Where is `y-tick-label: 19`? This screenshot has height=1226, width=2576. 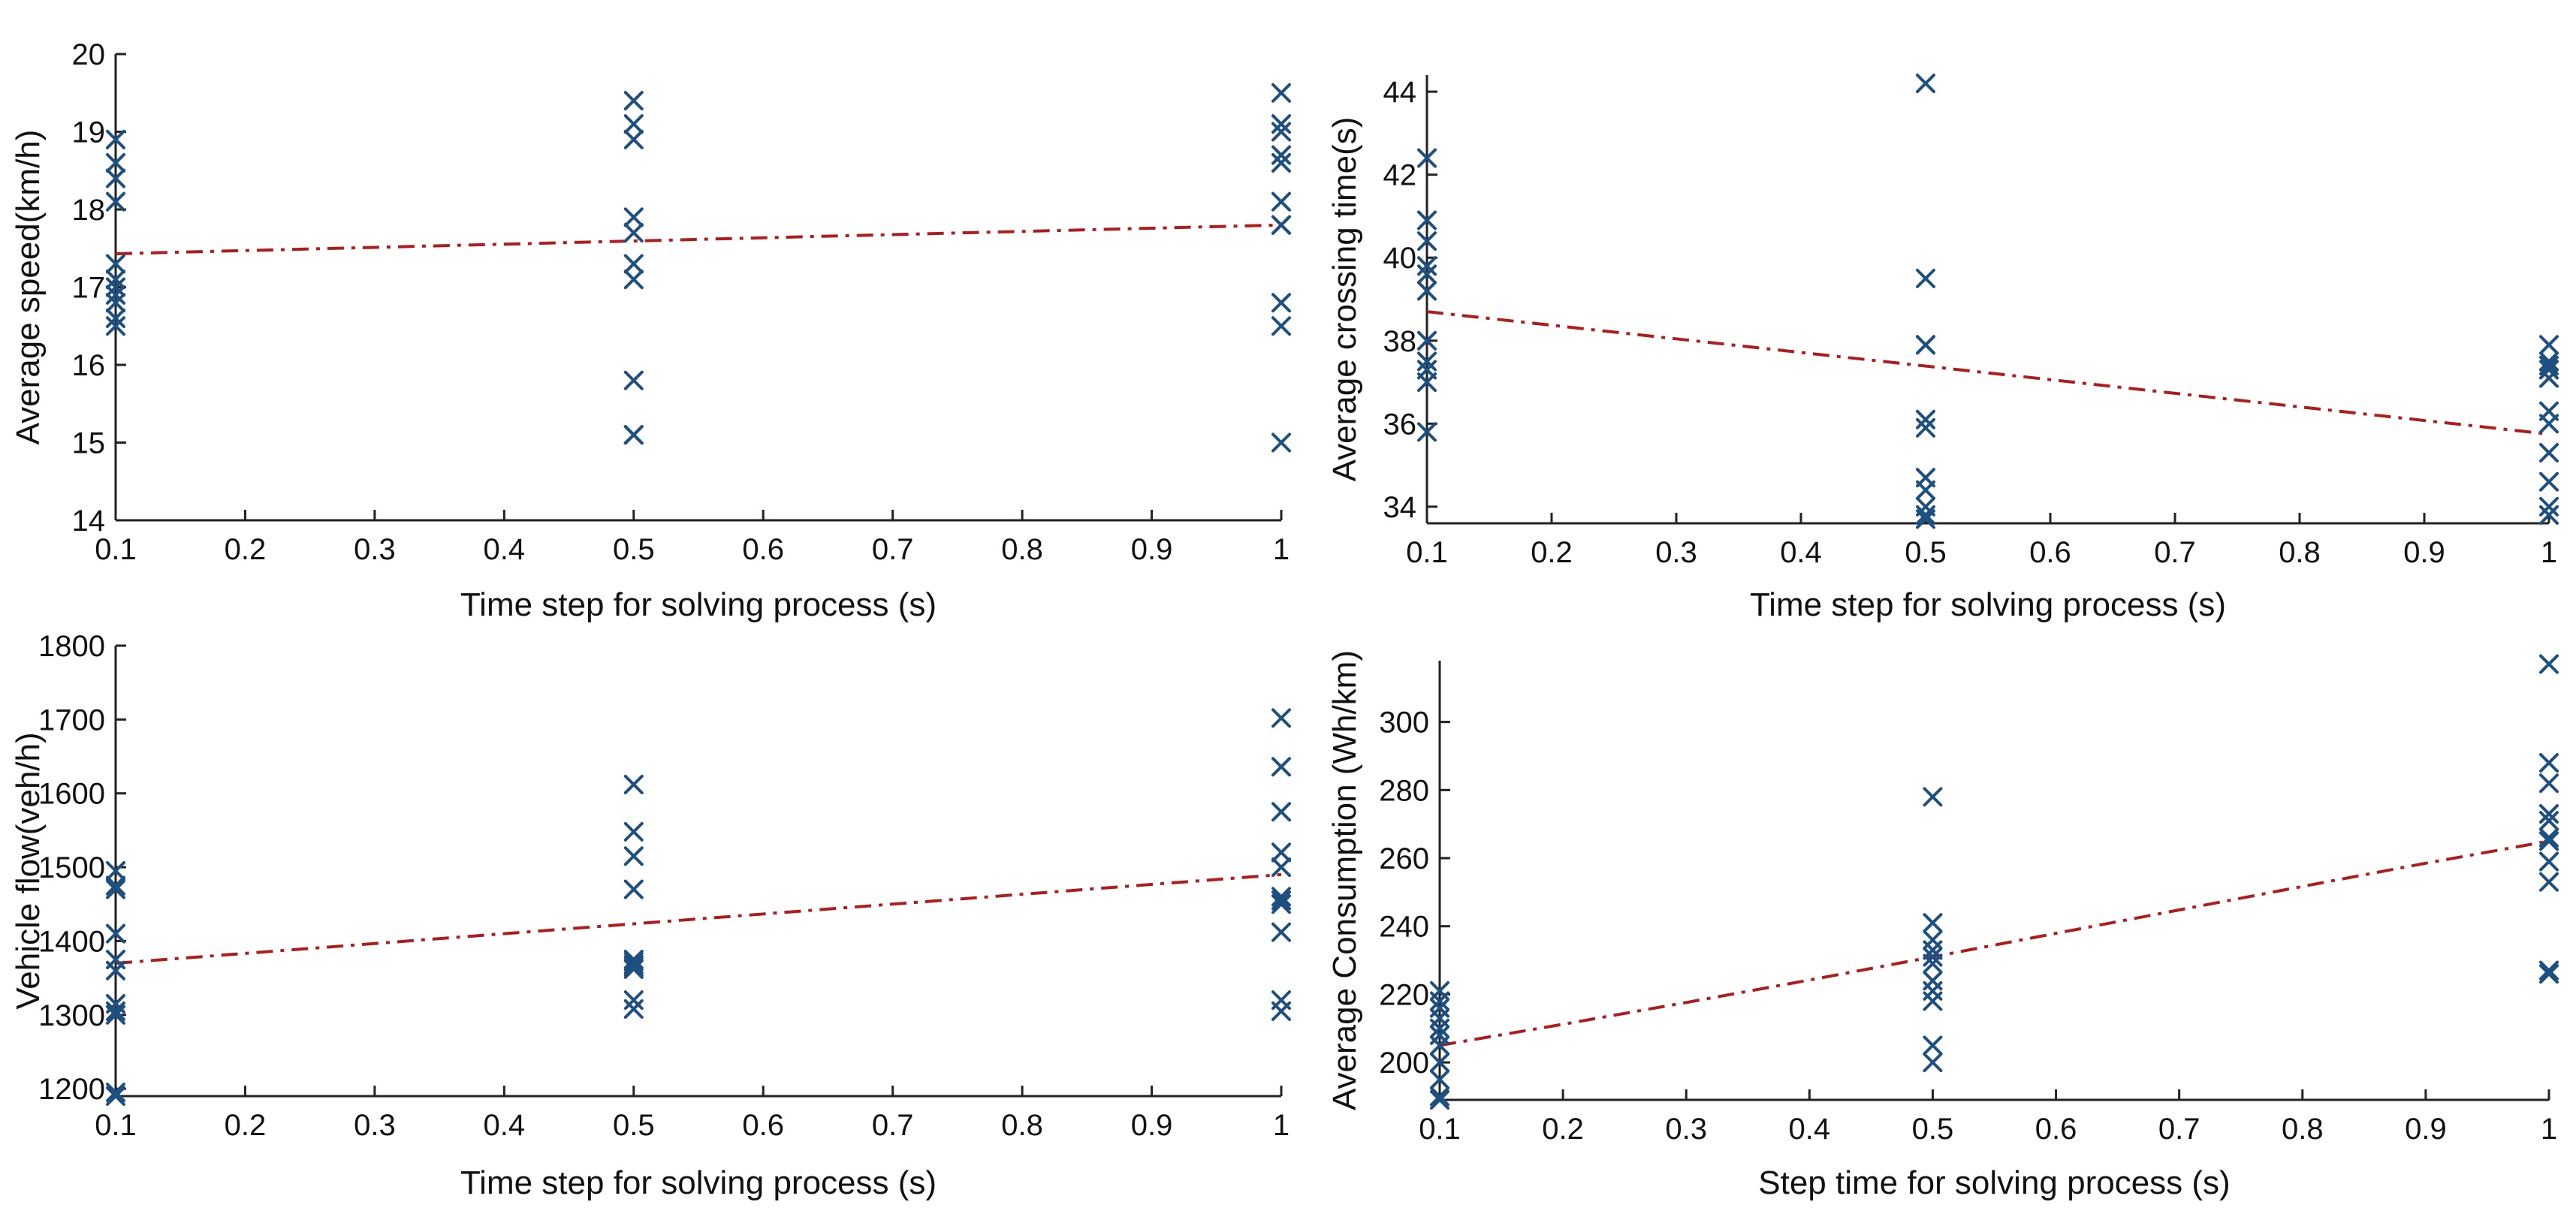 y-tick-label: 19 is located at coordinates (89, 132).